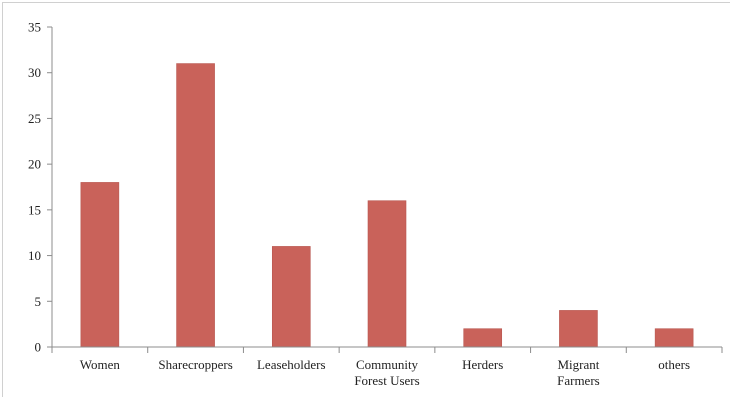 This screenshot has width=732, height=399. Describe the element at coordinates (38, 301) in the screenshot. I see `y-tick-label: 5` at that location.